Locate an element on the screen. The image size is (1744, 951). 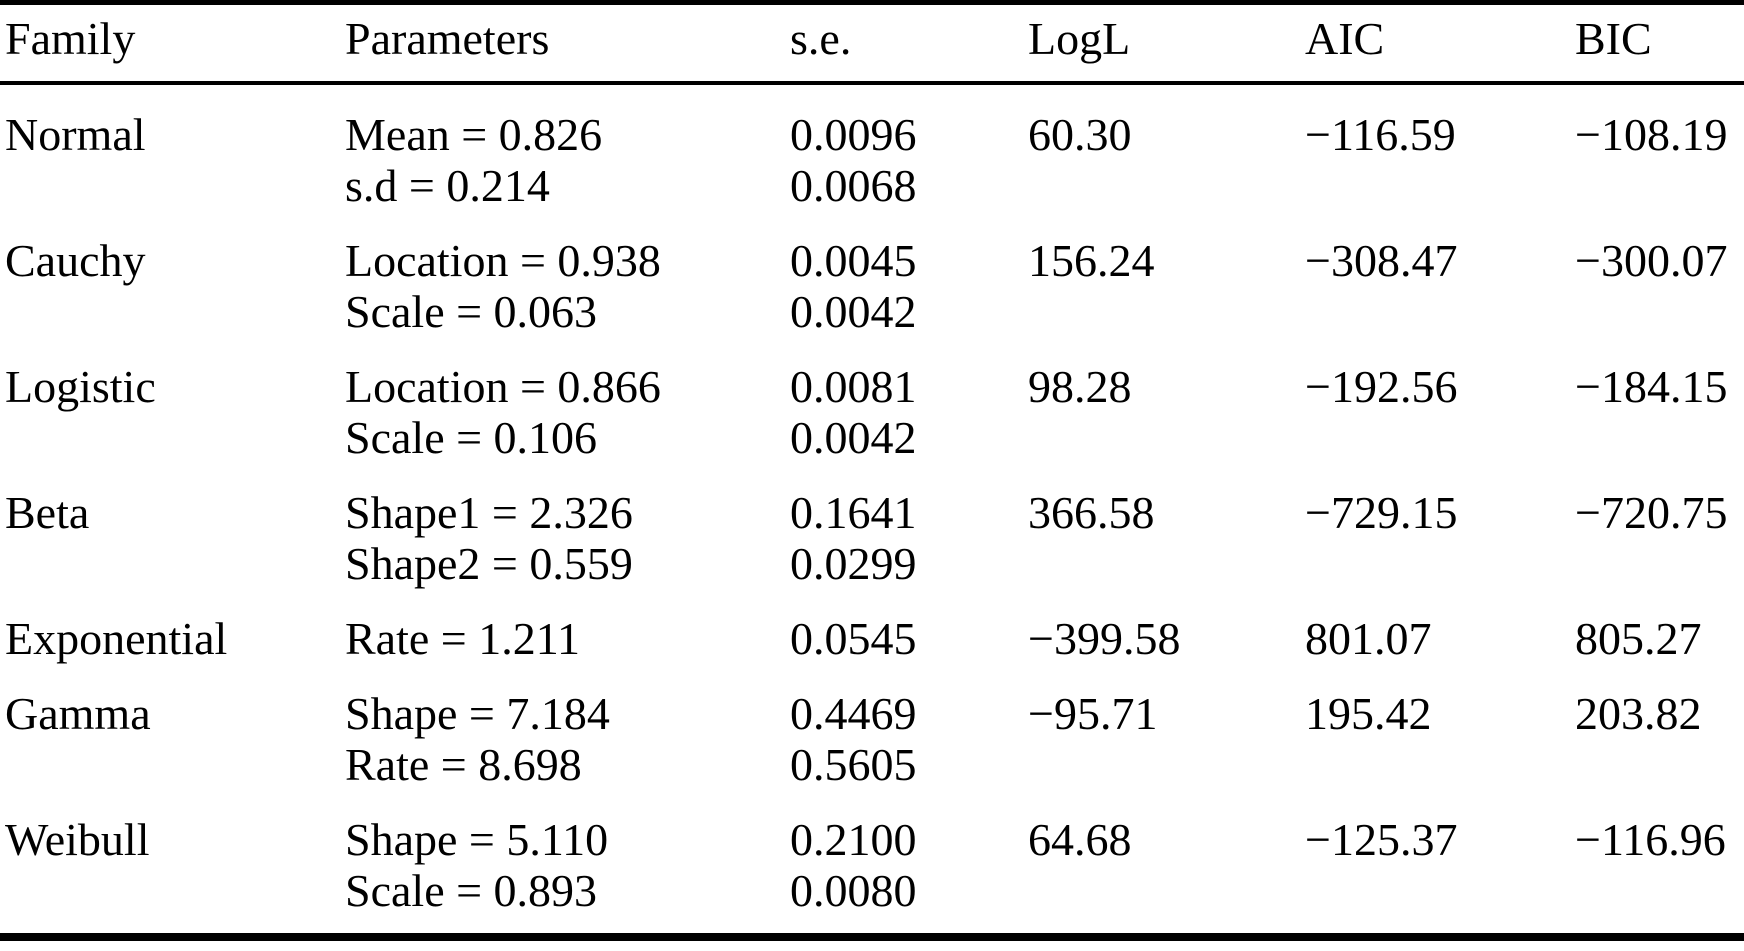
family-name: Normal is located at coordinates (75, 134).